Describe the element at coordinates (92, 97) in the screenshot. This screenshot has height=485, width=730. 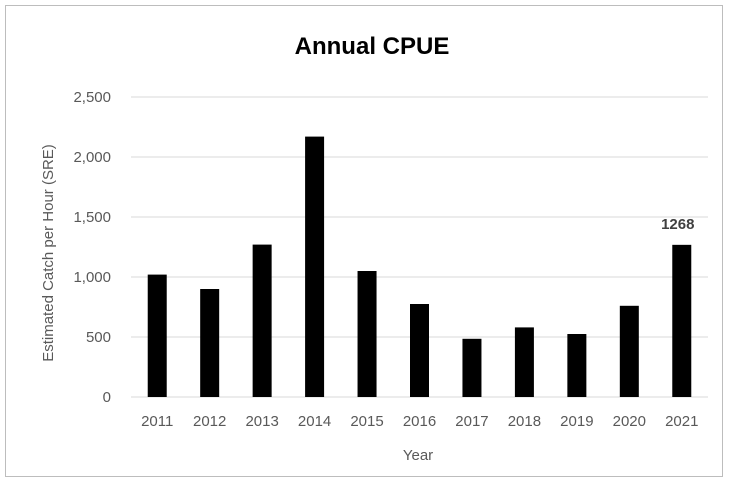
I see `y-tick-label: 2,500` at that location.